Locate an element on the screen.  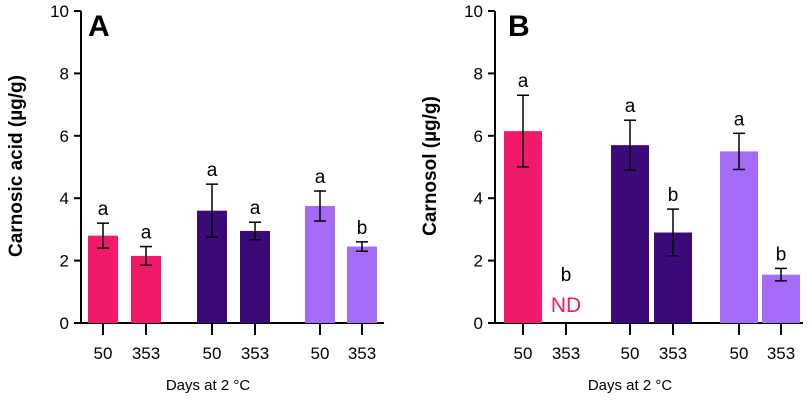
y-axis-title: Carnosol (µg/g) is located at coordinates (430, 166).